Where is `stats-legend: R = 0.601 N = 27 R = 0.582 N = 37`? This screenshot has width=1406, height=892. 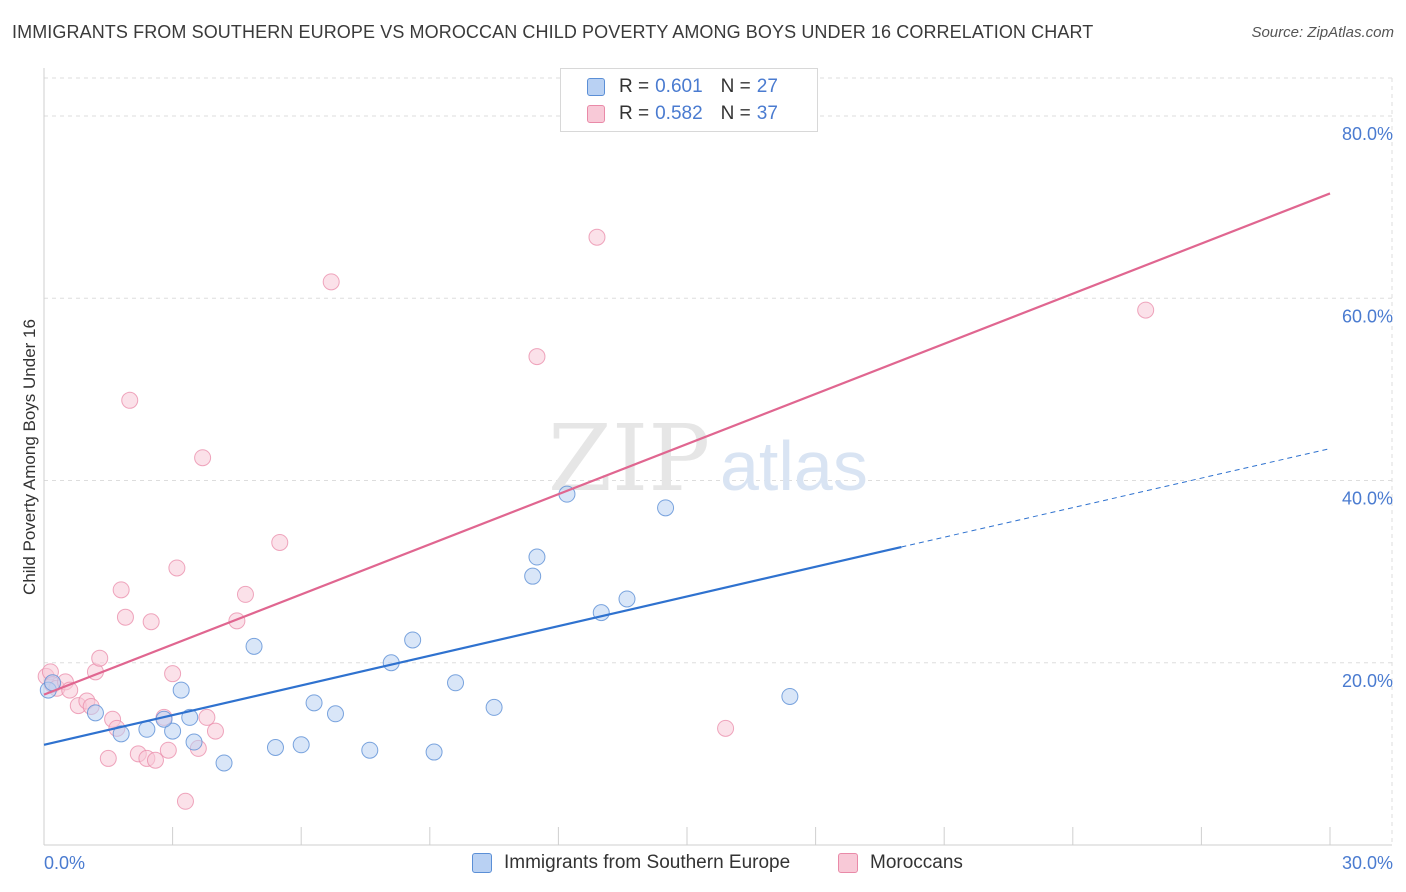 stats-legend: R = 0.601 N = 27 R = 0.582 N = 37 is located at coordinates (689, 100).